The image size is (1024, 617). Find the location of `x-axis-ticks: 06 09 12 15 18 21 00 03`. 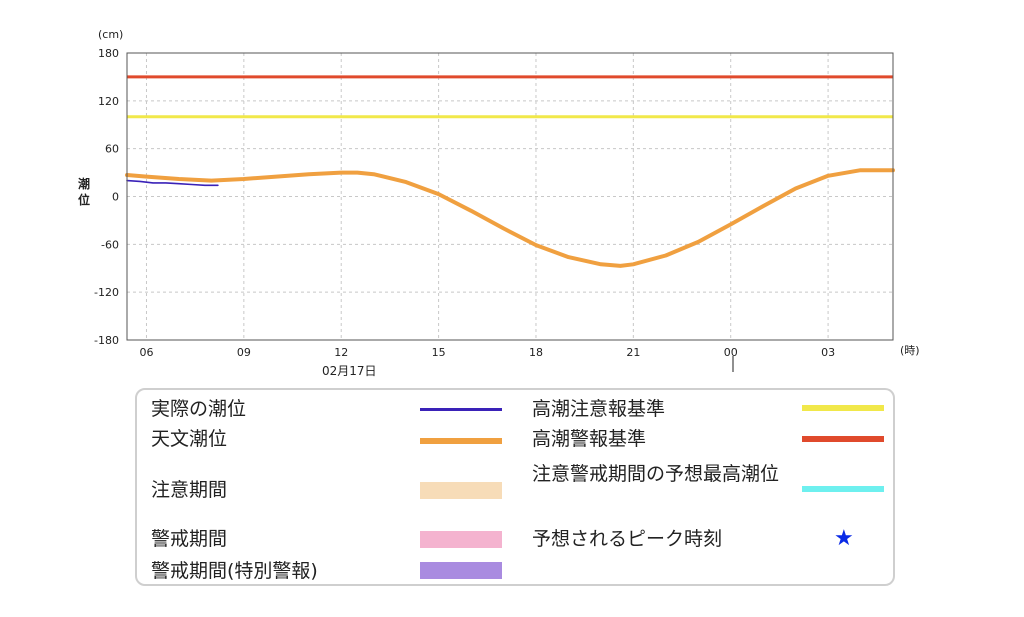

x-axis-ticks: 06 09 12 15 18 21 00 03 is located at coordinates (487, 352).